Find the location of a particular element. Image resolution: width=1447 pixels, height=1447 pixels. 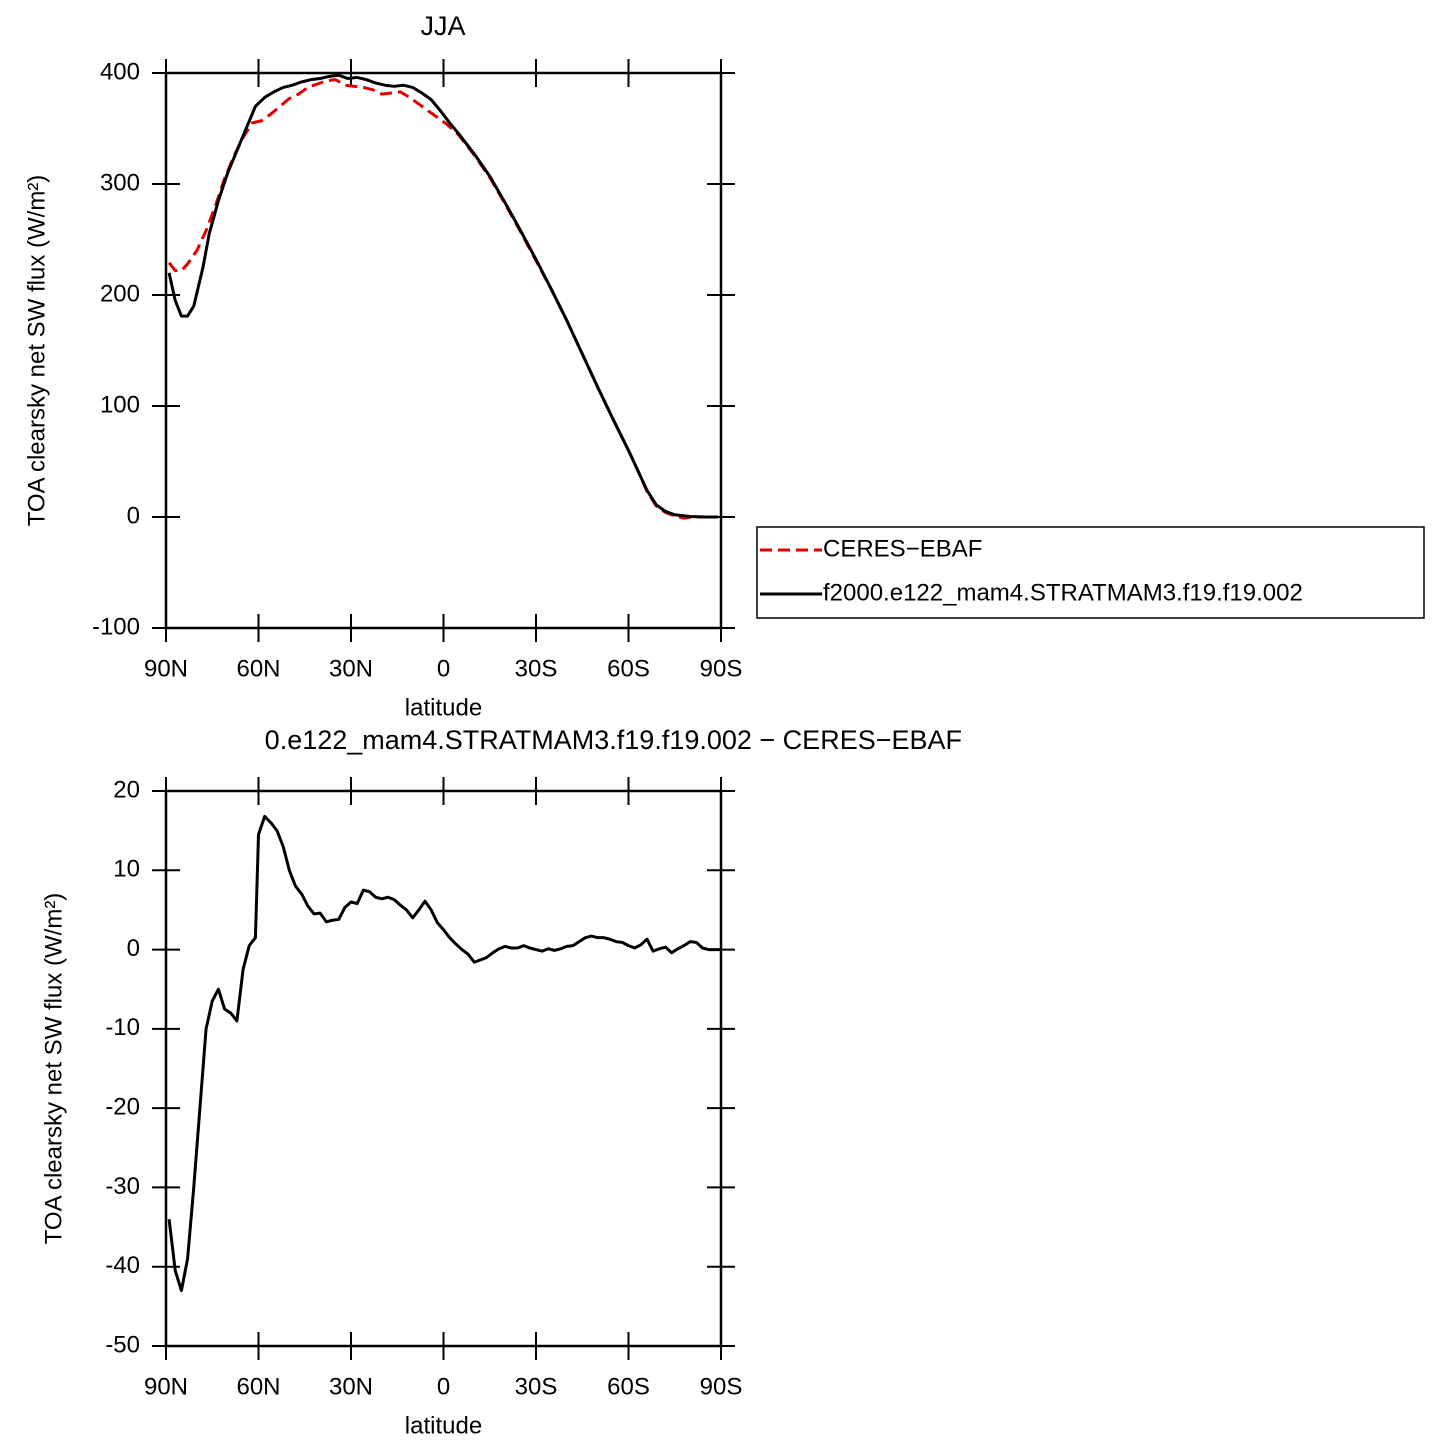

y-tick-label: 100 is located at coordinates (120, 404).